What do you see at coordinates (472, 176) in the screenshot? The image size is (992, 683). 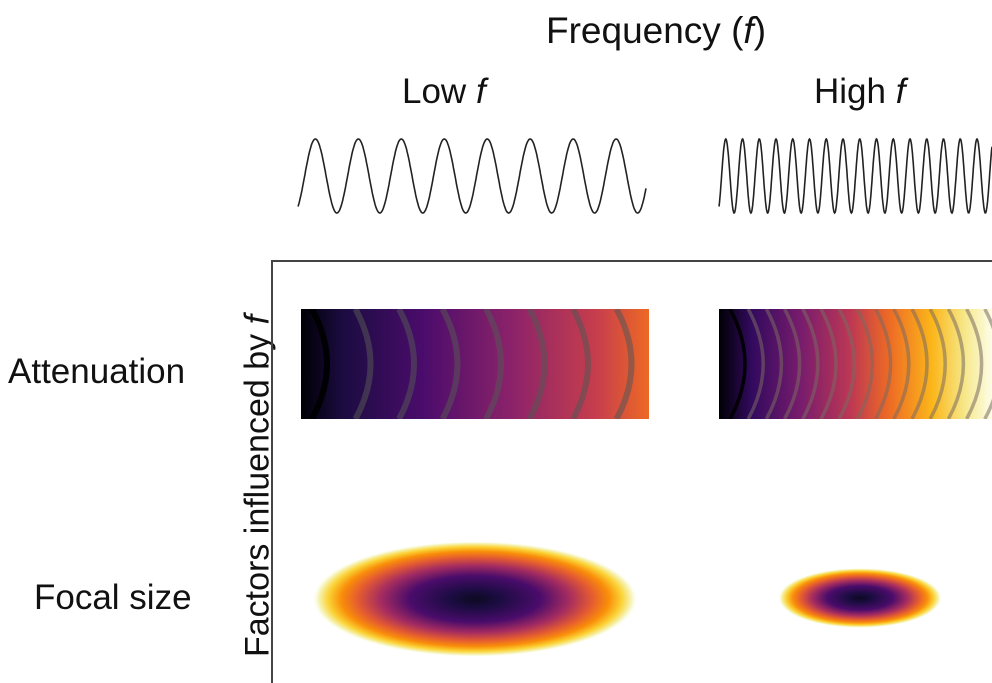 I see `low-frequency-wave` at bounding box center [472, 176].